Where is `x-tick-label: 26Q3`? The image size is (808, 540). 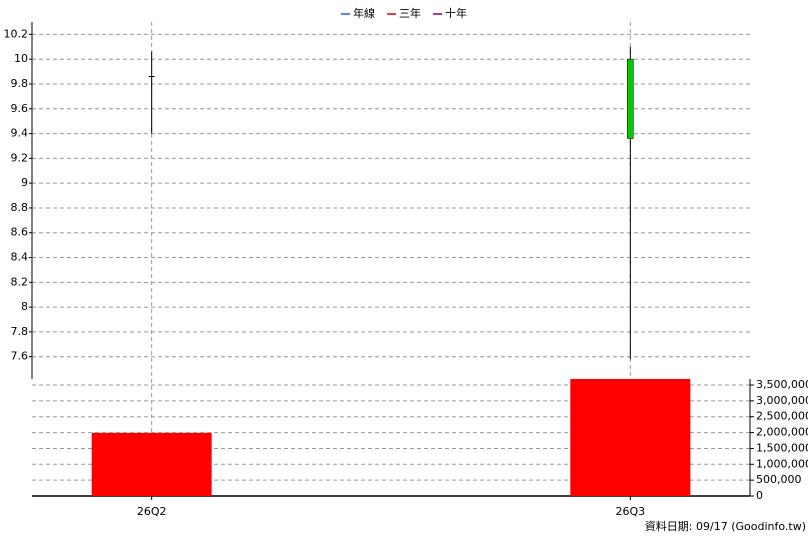
x-tick-label: 26Q3 is located at coordinates (631, 511).